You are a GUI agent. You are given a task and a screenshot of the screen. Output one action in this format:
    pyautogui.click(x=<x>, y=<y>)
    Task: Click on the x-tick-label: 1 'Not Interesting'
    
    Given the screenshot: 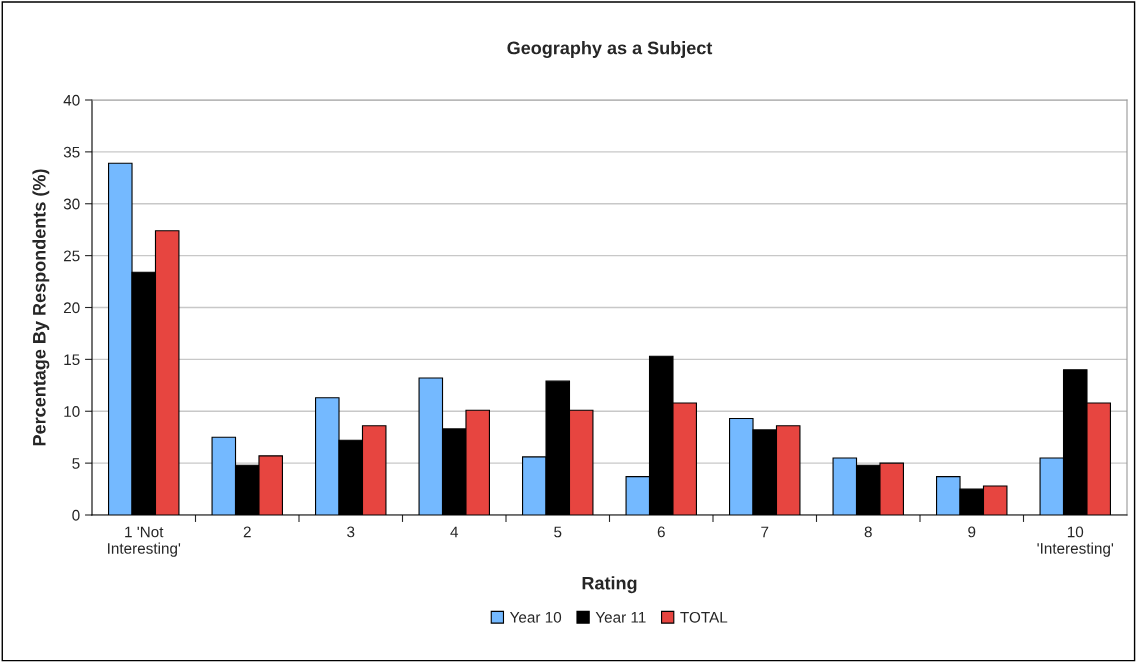 What is the action you would take?
    pyautogui.click(x=144, y=541)
    